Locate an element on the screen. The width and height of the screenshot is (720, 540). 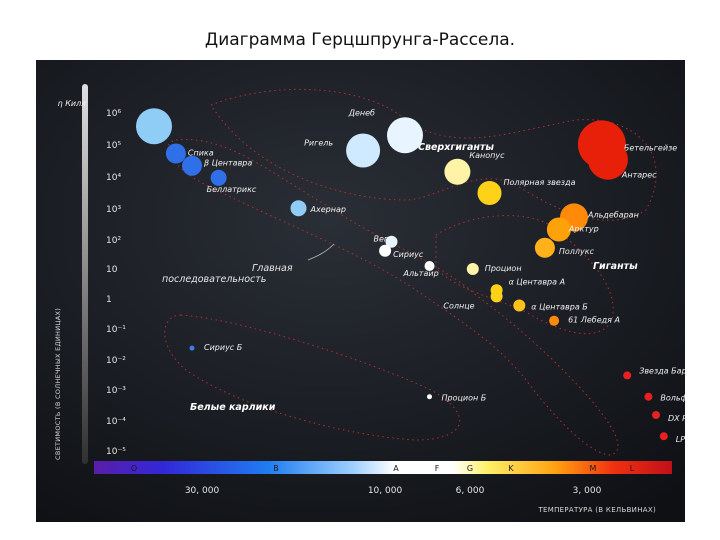
region-label-supergiants: Сверхгиганты is located at coordinates (456, 147).